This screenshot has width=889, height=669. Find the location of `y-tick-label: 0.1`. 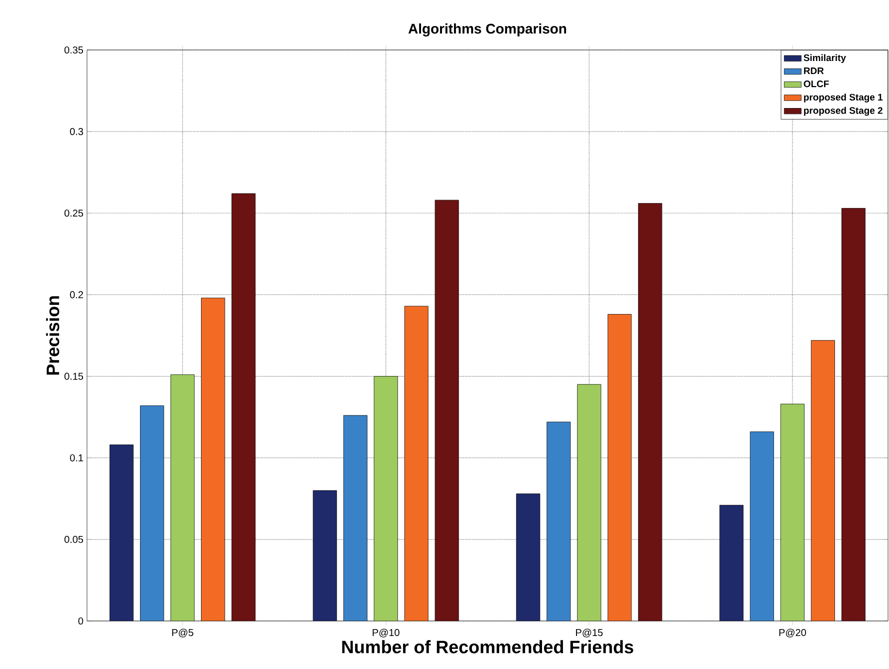

y-tick-label: 0.1 is located at coordinates (77, 458).